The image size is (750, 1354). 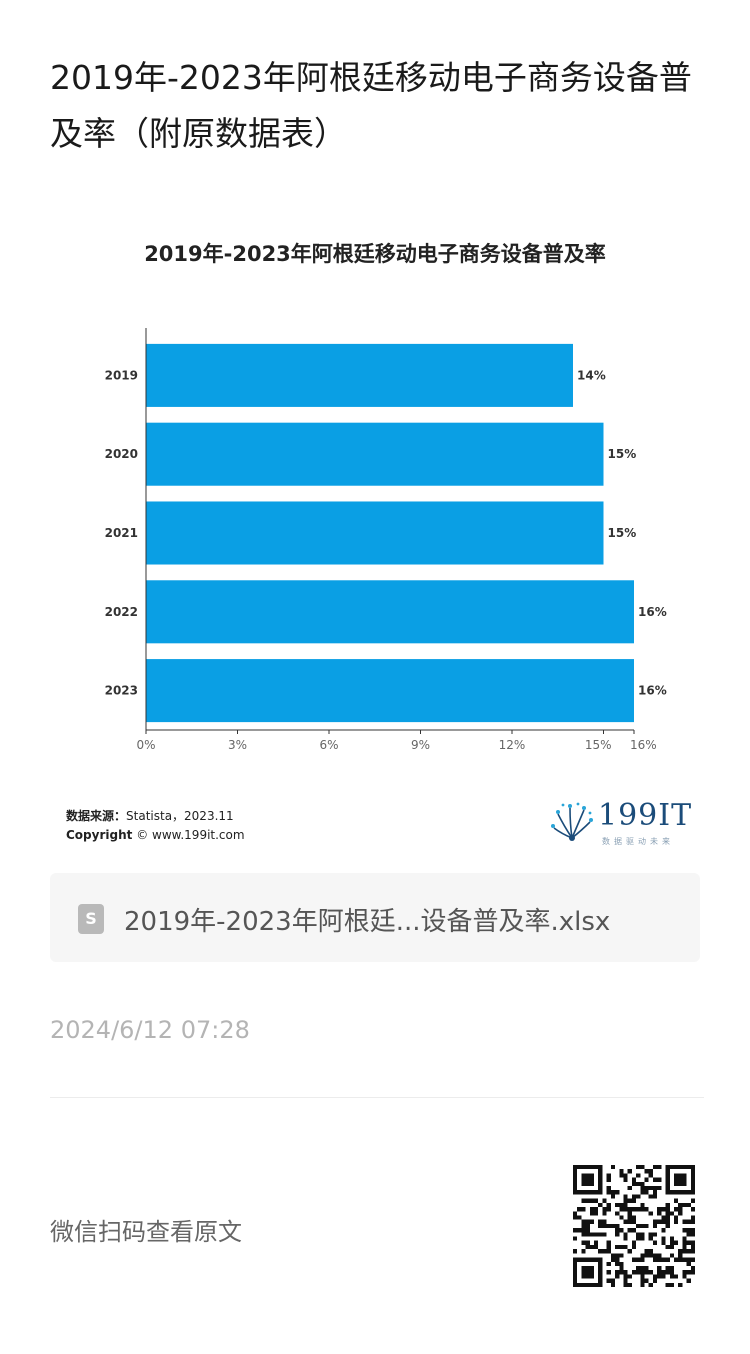 What do you see at coordinates (121, 533) in the screenshot?
I see `category-label-2021: 2021` at bounding box center [121, 533].